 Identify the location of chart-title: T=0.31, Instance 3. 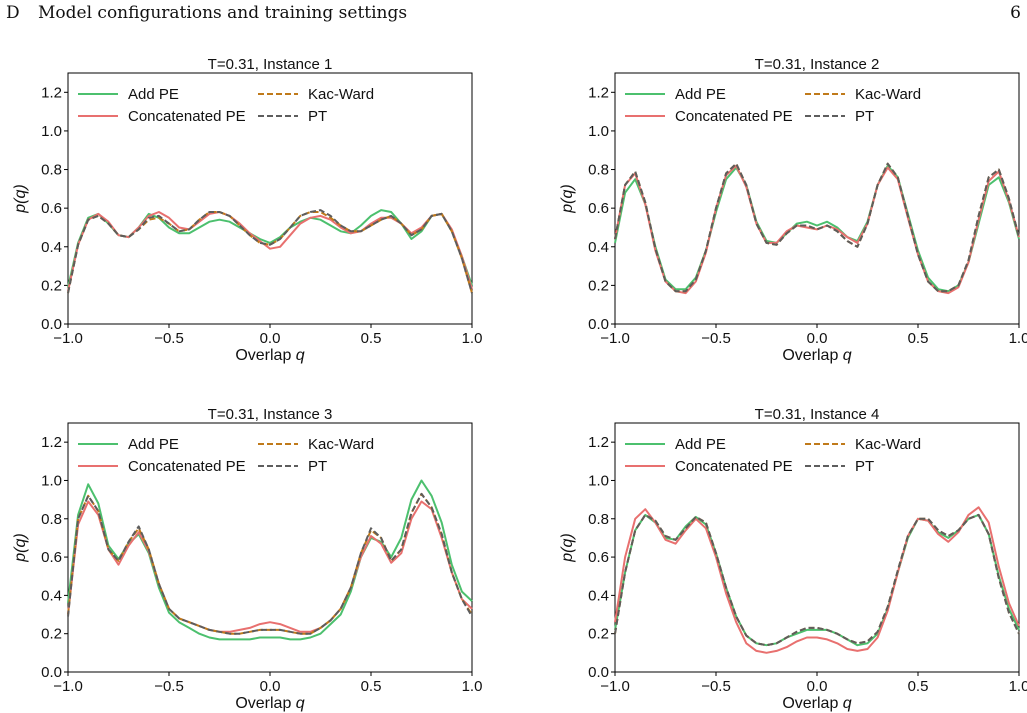
(270, 414).